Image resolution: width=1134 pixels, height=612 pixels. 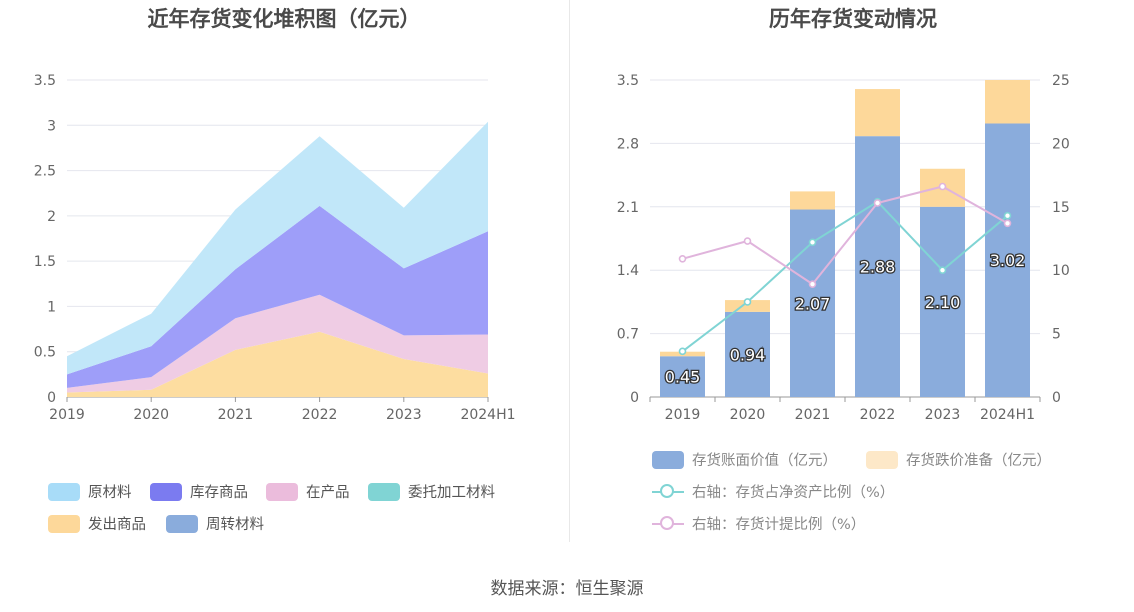 What do you see at coordinates (51, 307) in the screenshot?
I see `y-tick-label: 1` at bounding box center [51, 307].